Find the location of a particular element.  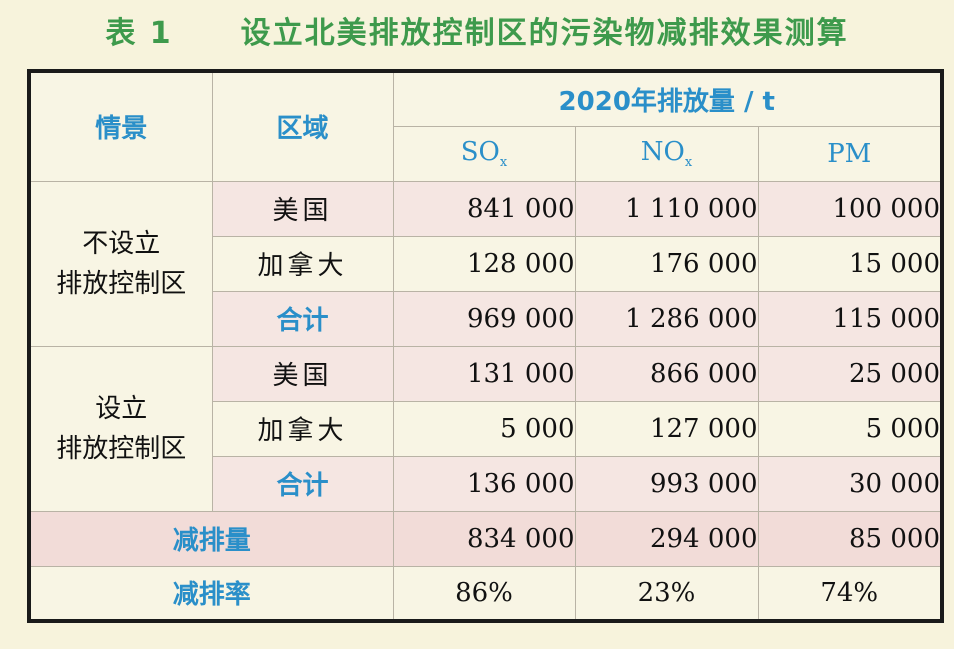

pm-cell: 74% is located at coordinates (850, 593).